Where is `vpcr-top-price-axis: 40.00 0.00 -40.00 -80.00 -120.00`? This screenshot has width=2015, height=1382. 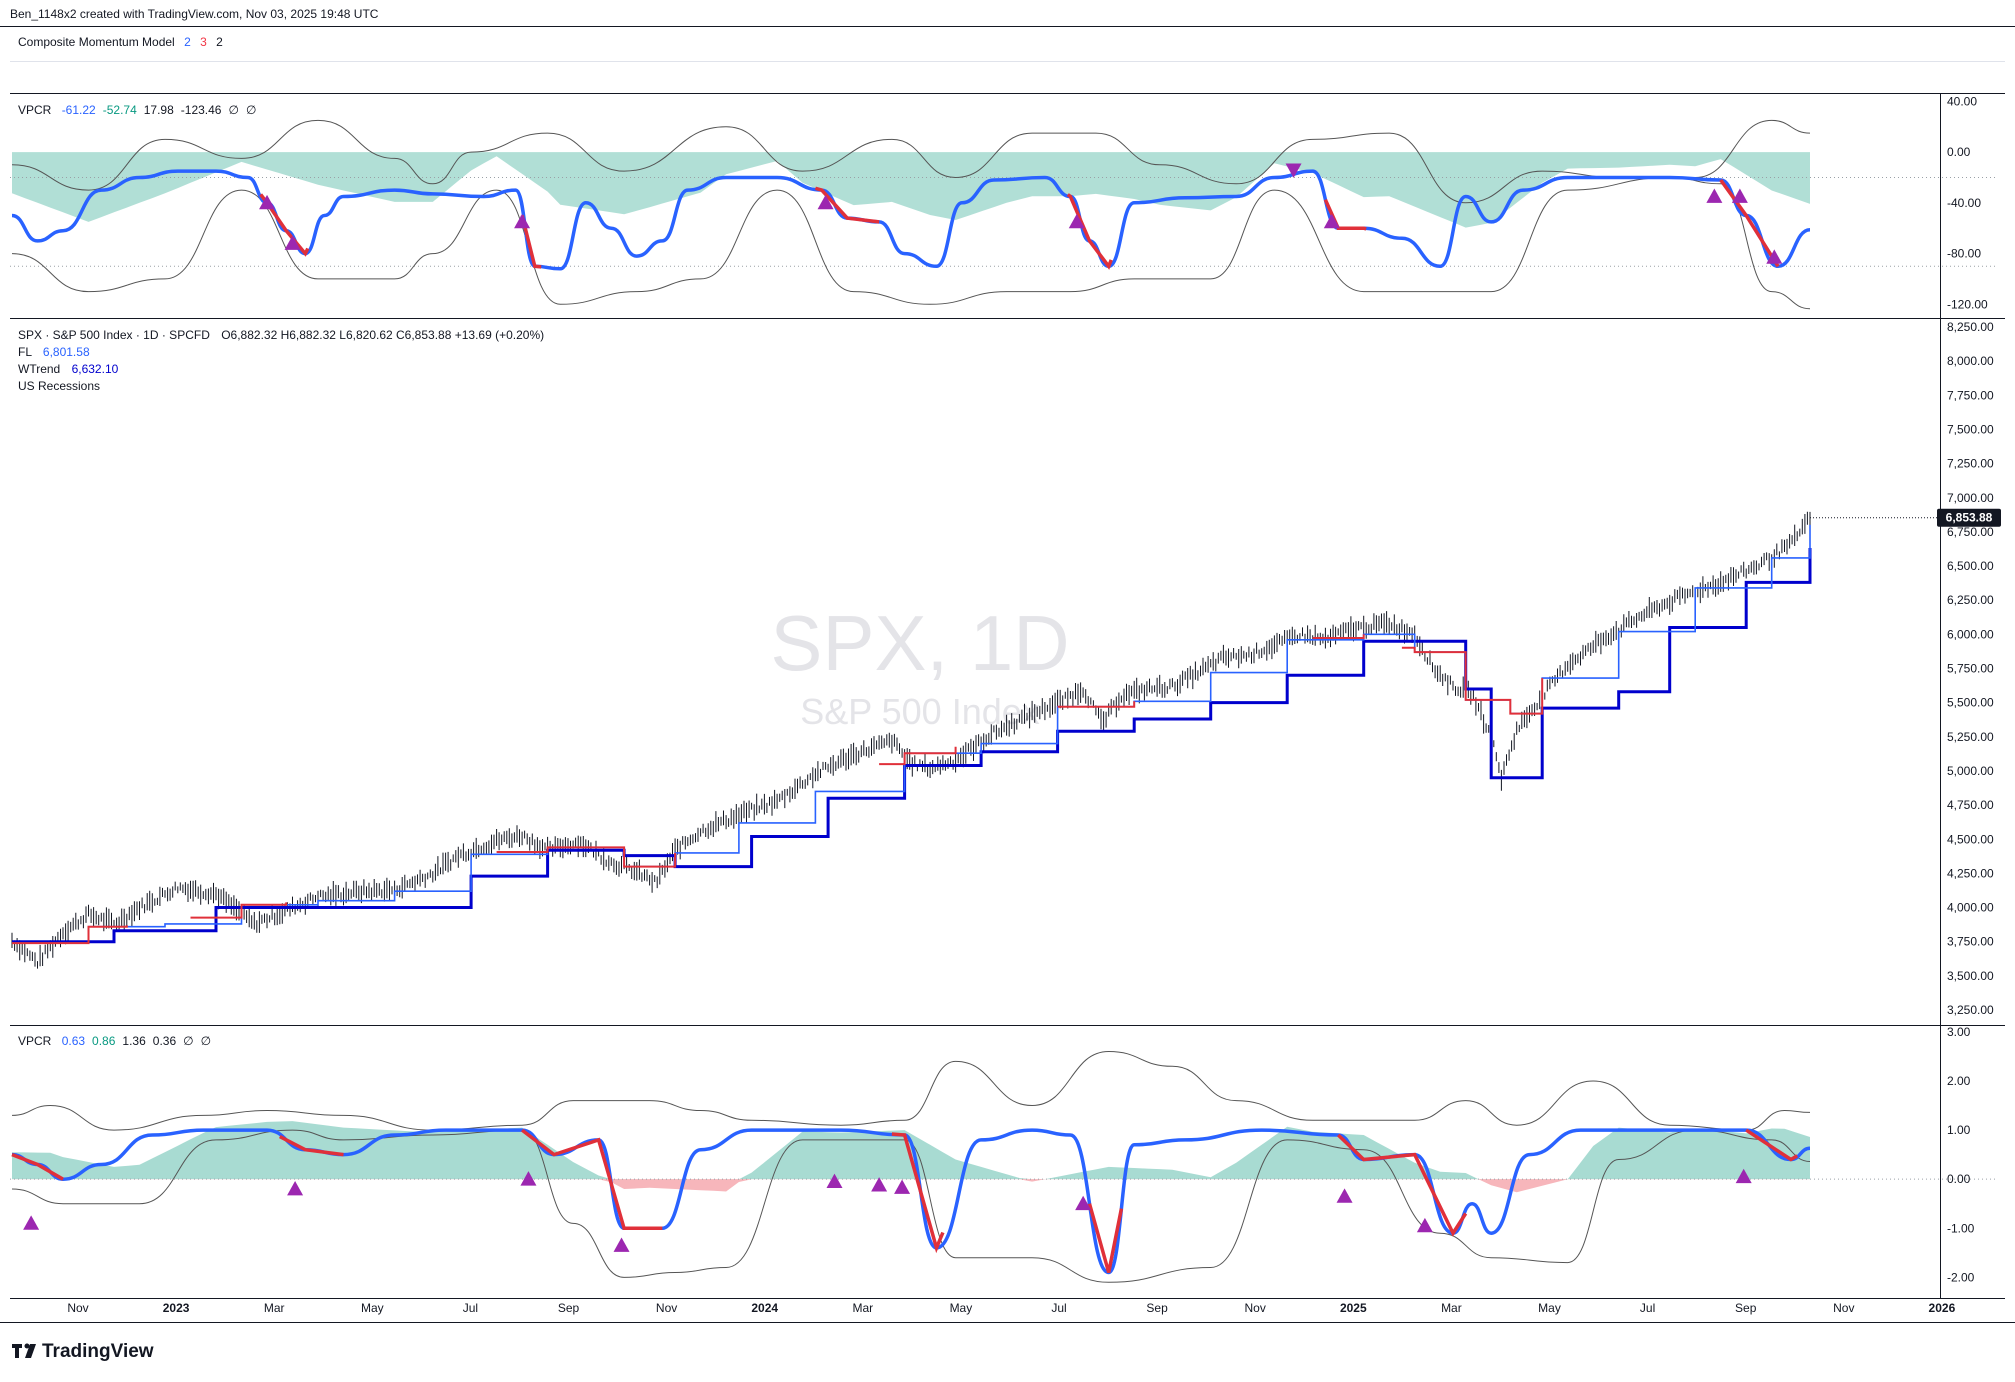 vpcr-top-price-axis: 40.00 0.00 -40.00 -80.00 -120.00 is located at coordinates (1967, 202).